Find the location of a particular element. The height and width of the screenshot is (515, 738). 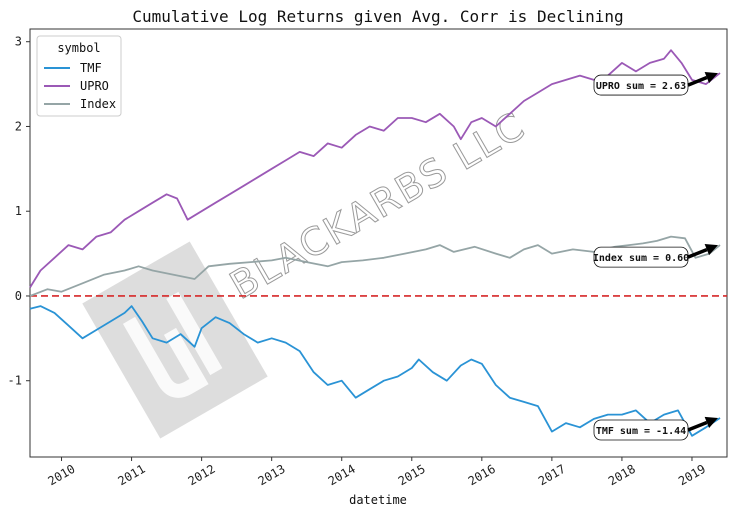

x-axis: 2010 2011 2012 2013 2014 2015 2016 2017 2018 2019 is located at coordinates (377, 472).